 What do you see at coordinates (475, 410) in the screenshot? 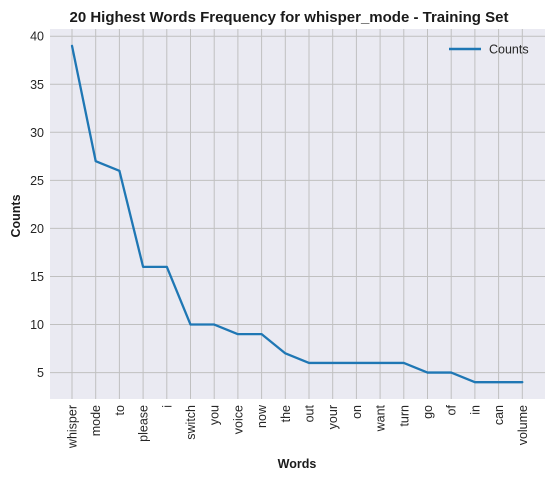
I see `x-tick-label: in` at bounding box center [475, 410].